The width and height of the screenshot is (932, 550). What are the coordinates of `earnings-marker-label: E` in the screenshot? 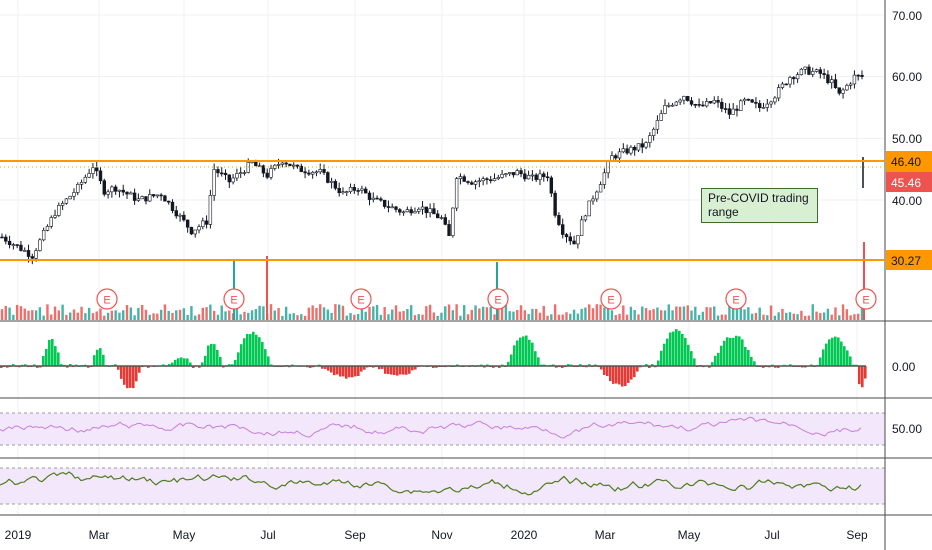 It's located at (233, 301).